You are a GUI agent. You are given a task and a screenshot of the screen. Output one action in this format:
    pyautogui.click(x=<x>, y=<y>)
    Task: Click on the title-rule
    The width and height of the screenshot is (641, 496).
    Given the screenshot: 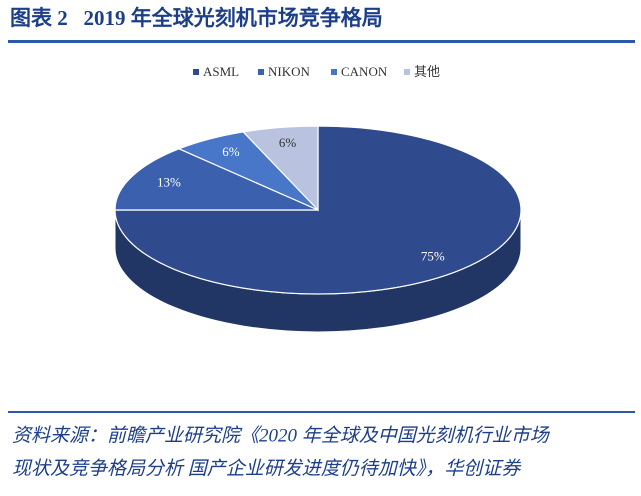 What is the action you would take?
    pyautogui.click(x=321, y=41)
    